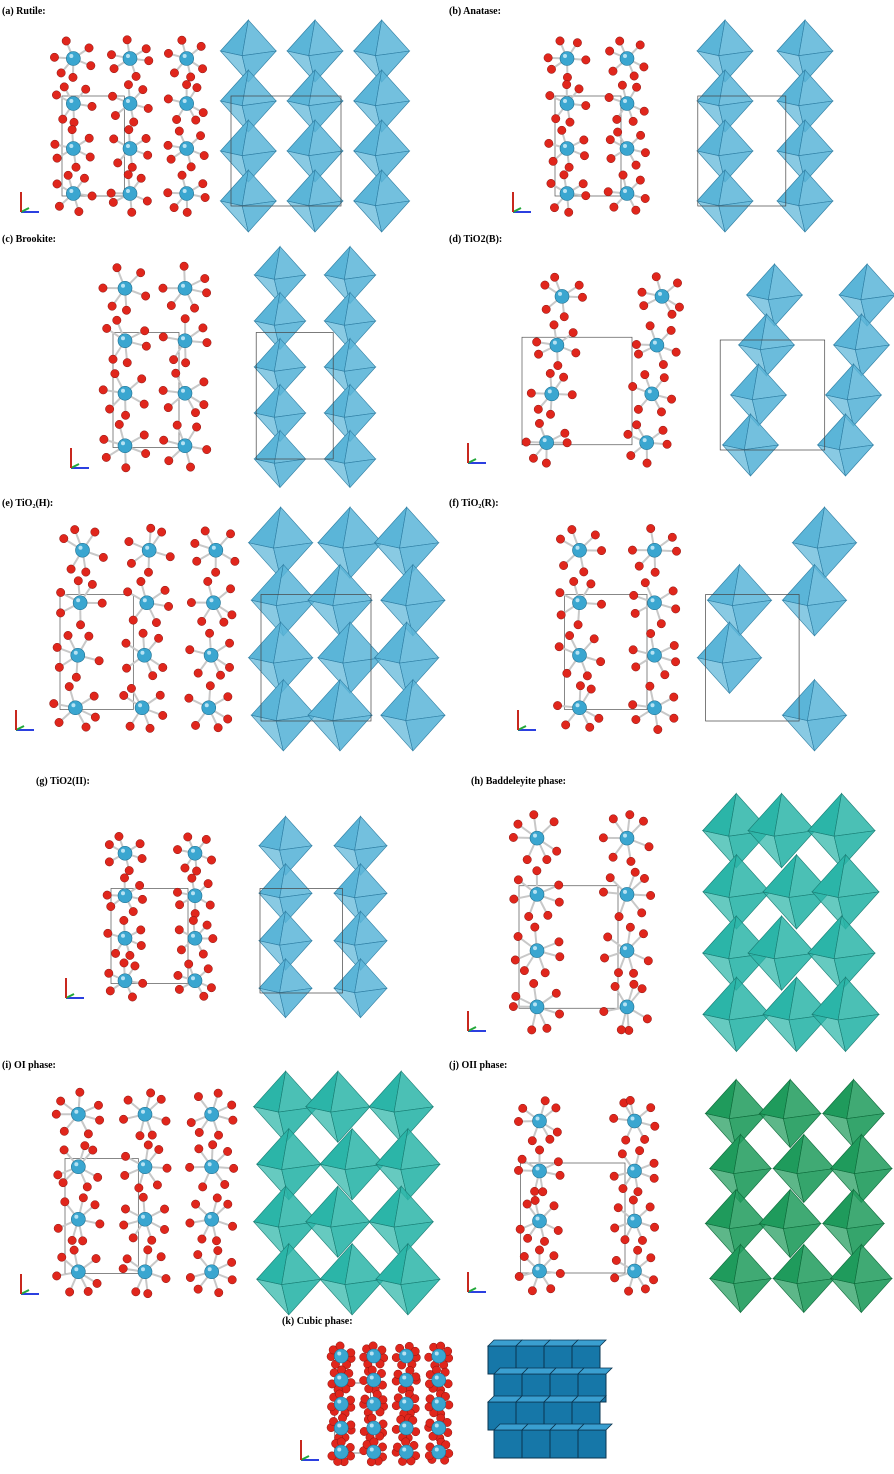 The image size is (894, 1474). Describe the element at coordinates (670, 116) in the screenshot. I see `panel-anatase: (b) Anatase:` at that location.